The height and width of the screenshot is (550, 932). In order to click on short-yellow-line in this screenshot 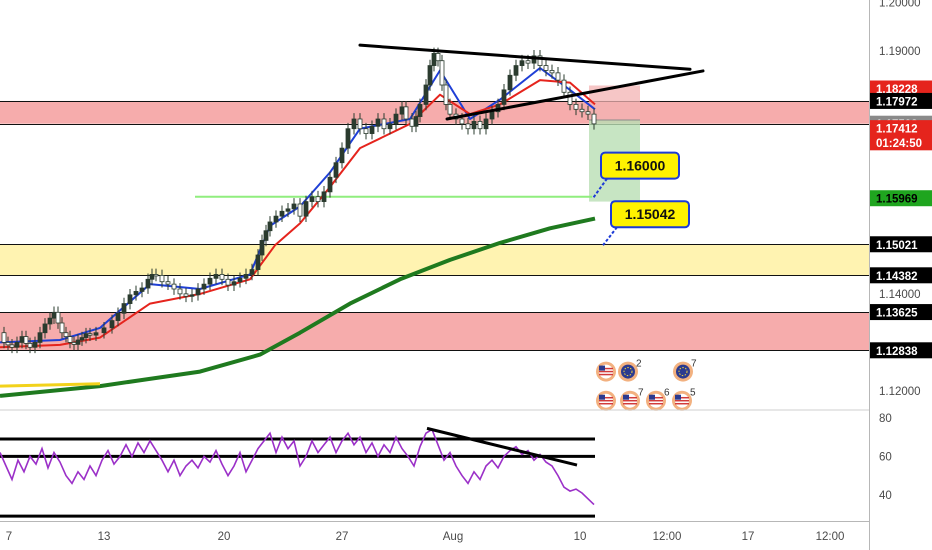, I will do `click(50, 385)`.